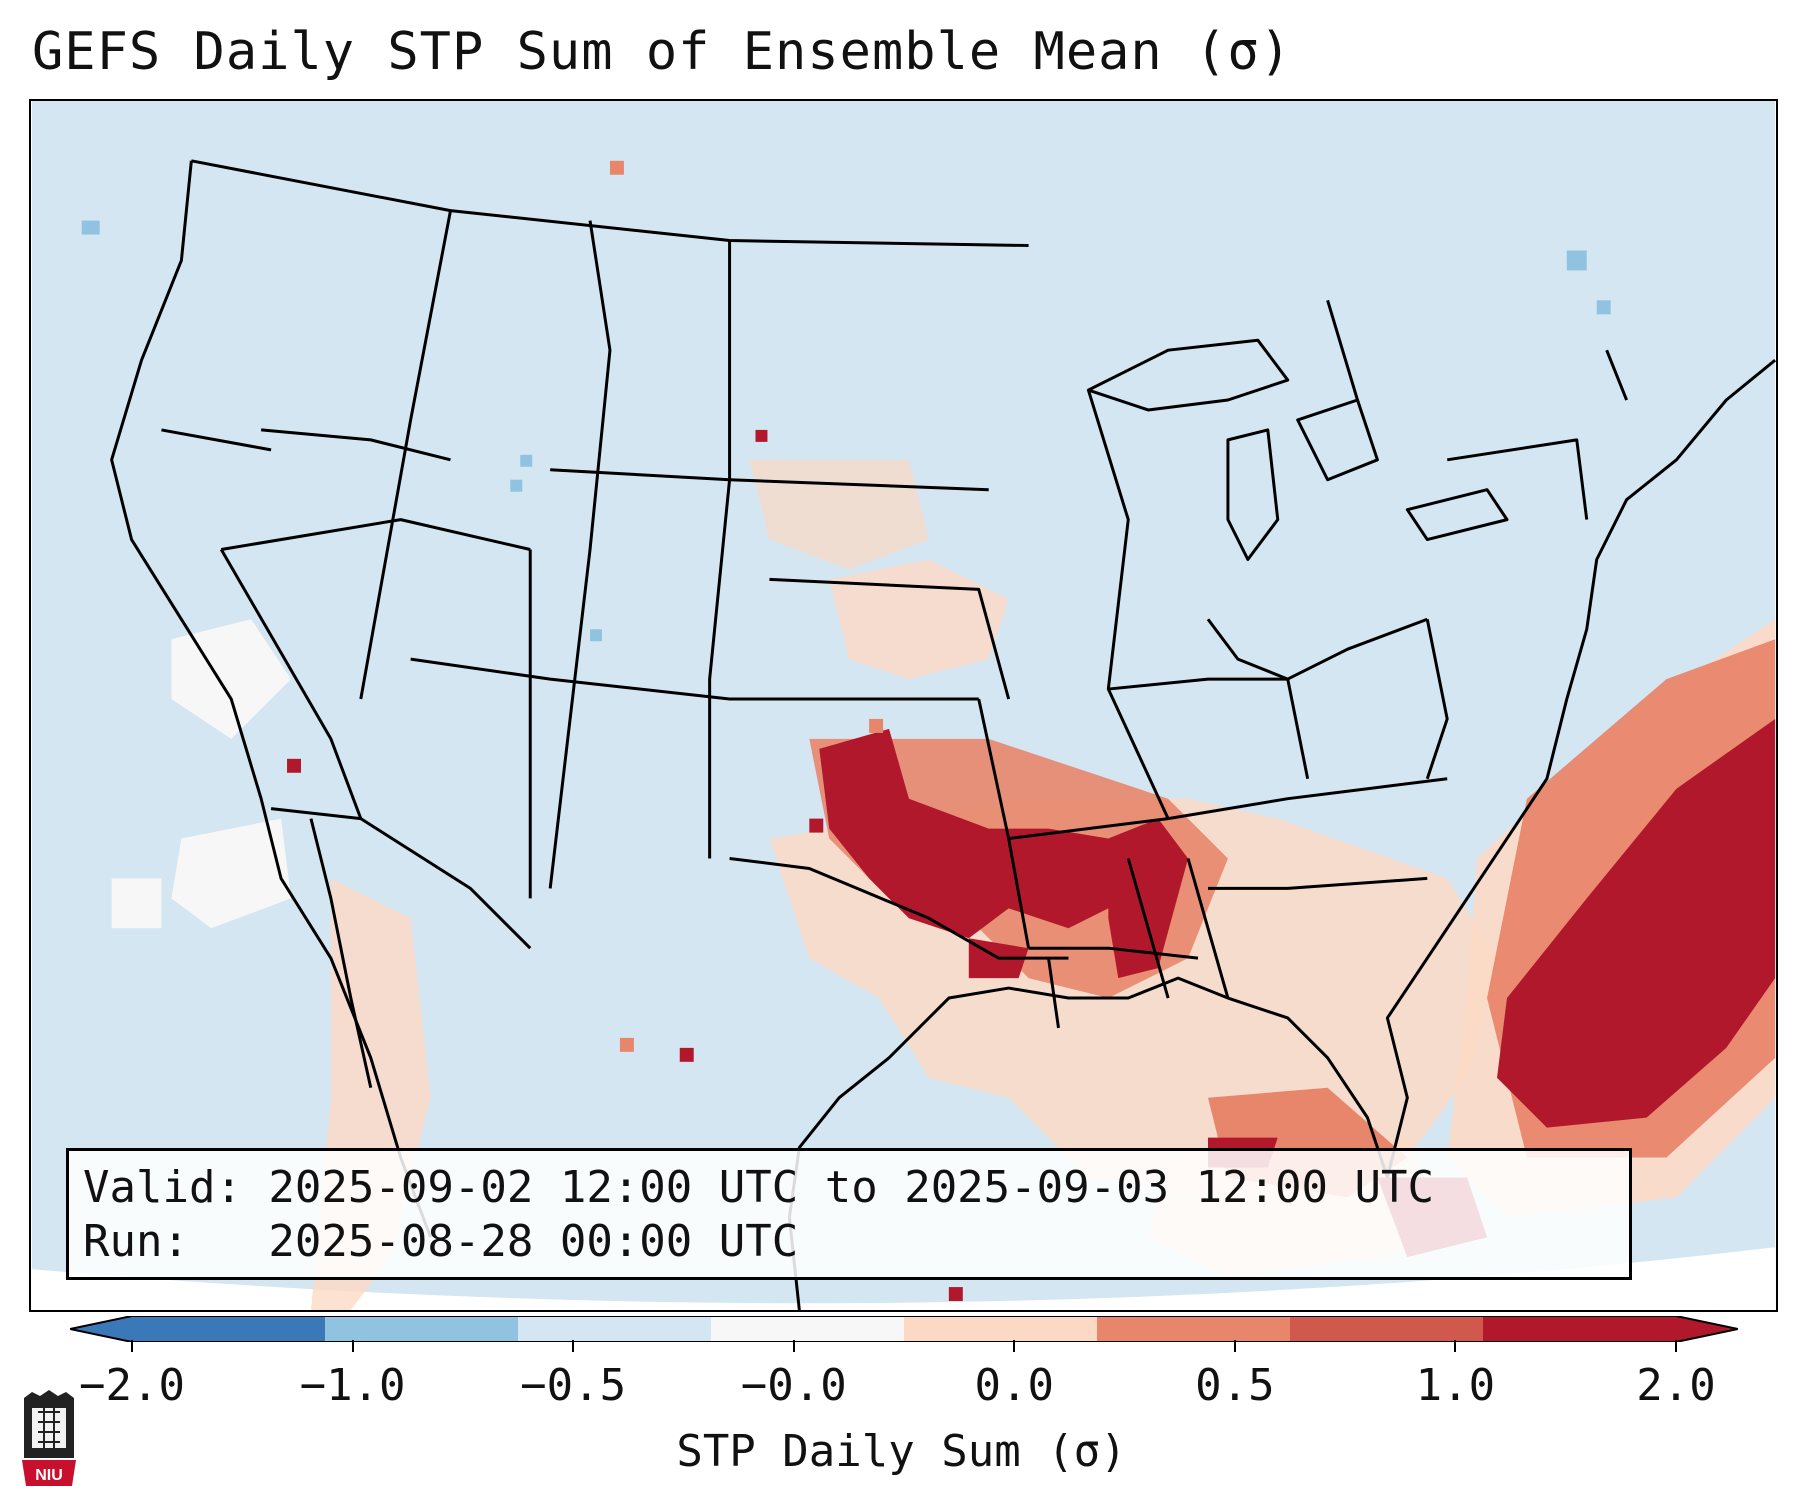 This screenshot has height=1506, width=1803. What do you see at coordinates (573, 1385) in the screenshot?
I see `colorbar-tick-label: −0.5` at bounding box center [573, 1385].